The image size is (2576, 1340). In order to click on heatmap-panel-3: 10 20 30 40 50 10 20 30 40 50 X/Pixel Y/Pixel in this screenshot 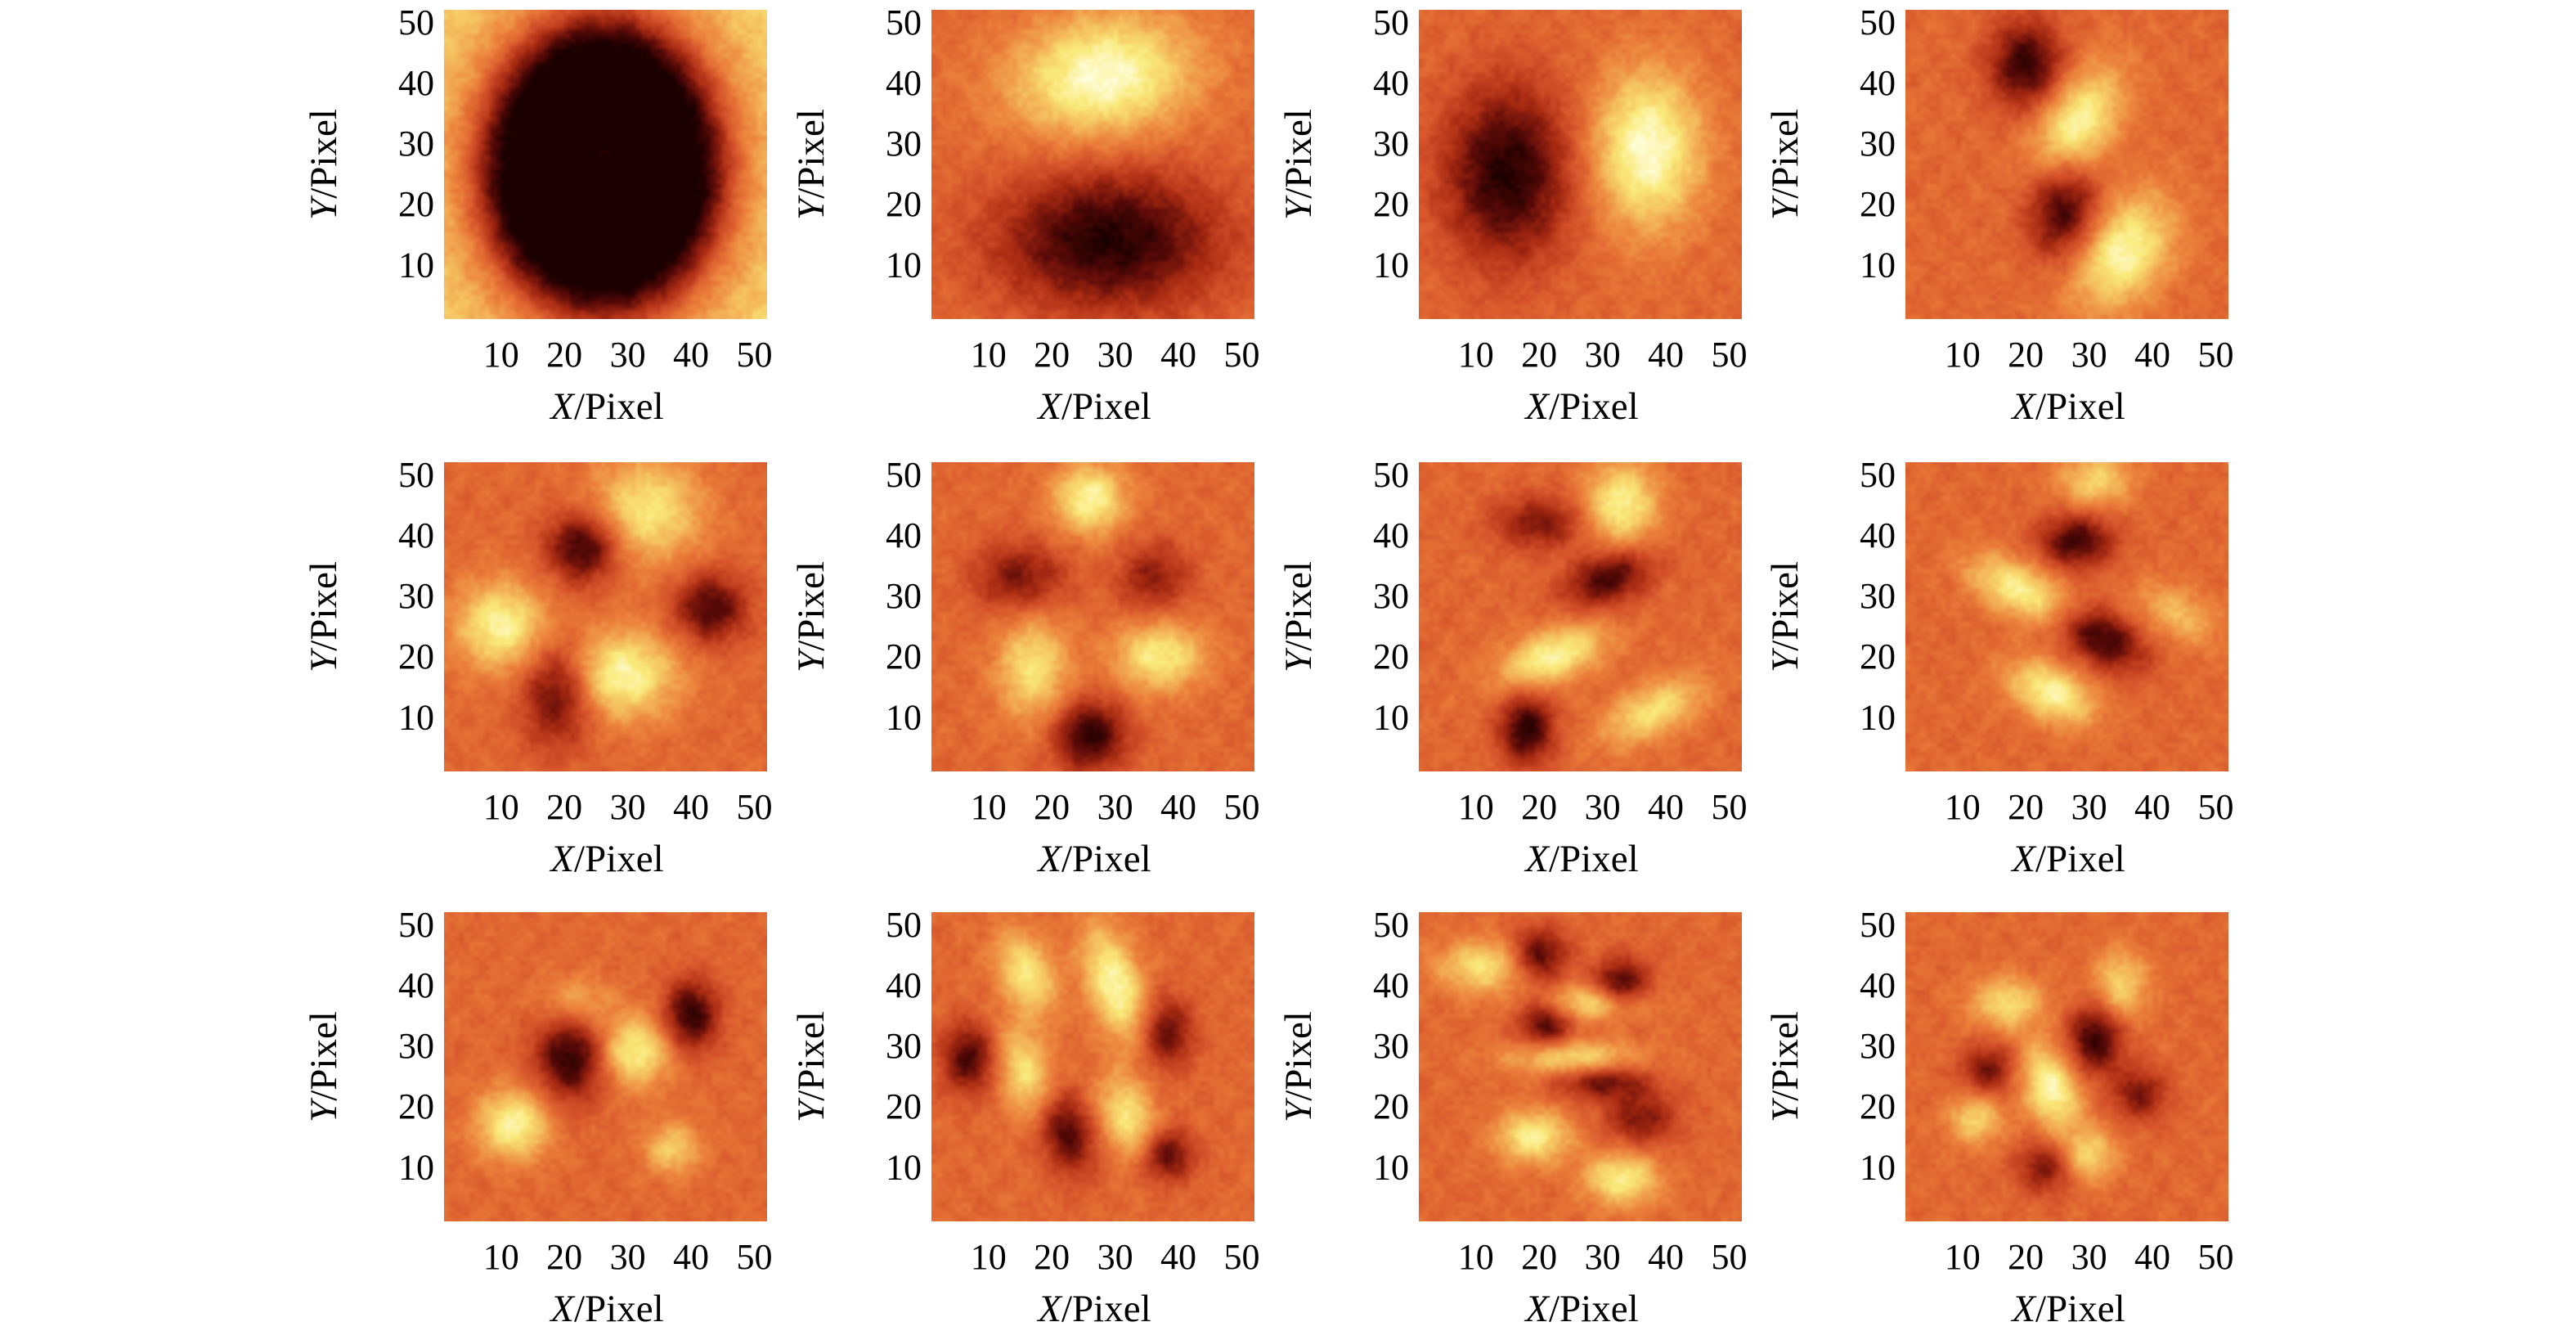, I will do `click(1512, 215)`.